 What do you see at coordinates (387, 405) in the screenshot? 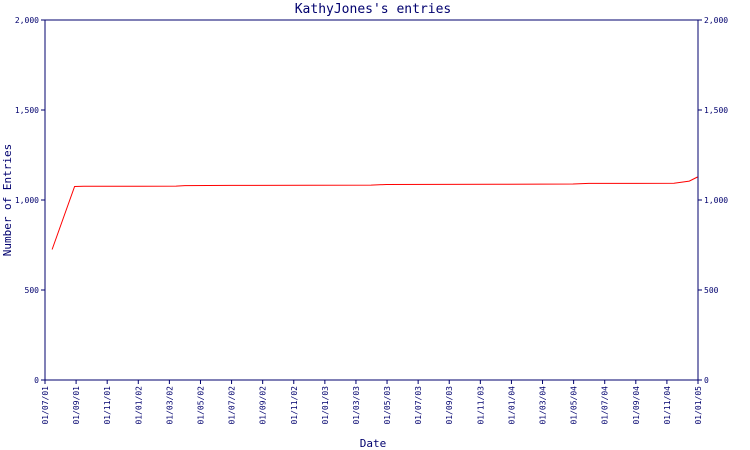
I see `x-tick-label: 01/05/03` at bounding box center [387, 405].